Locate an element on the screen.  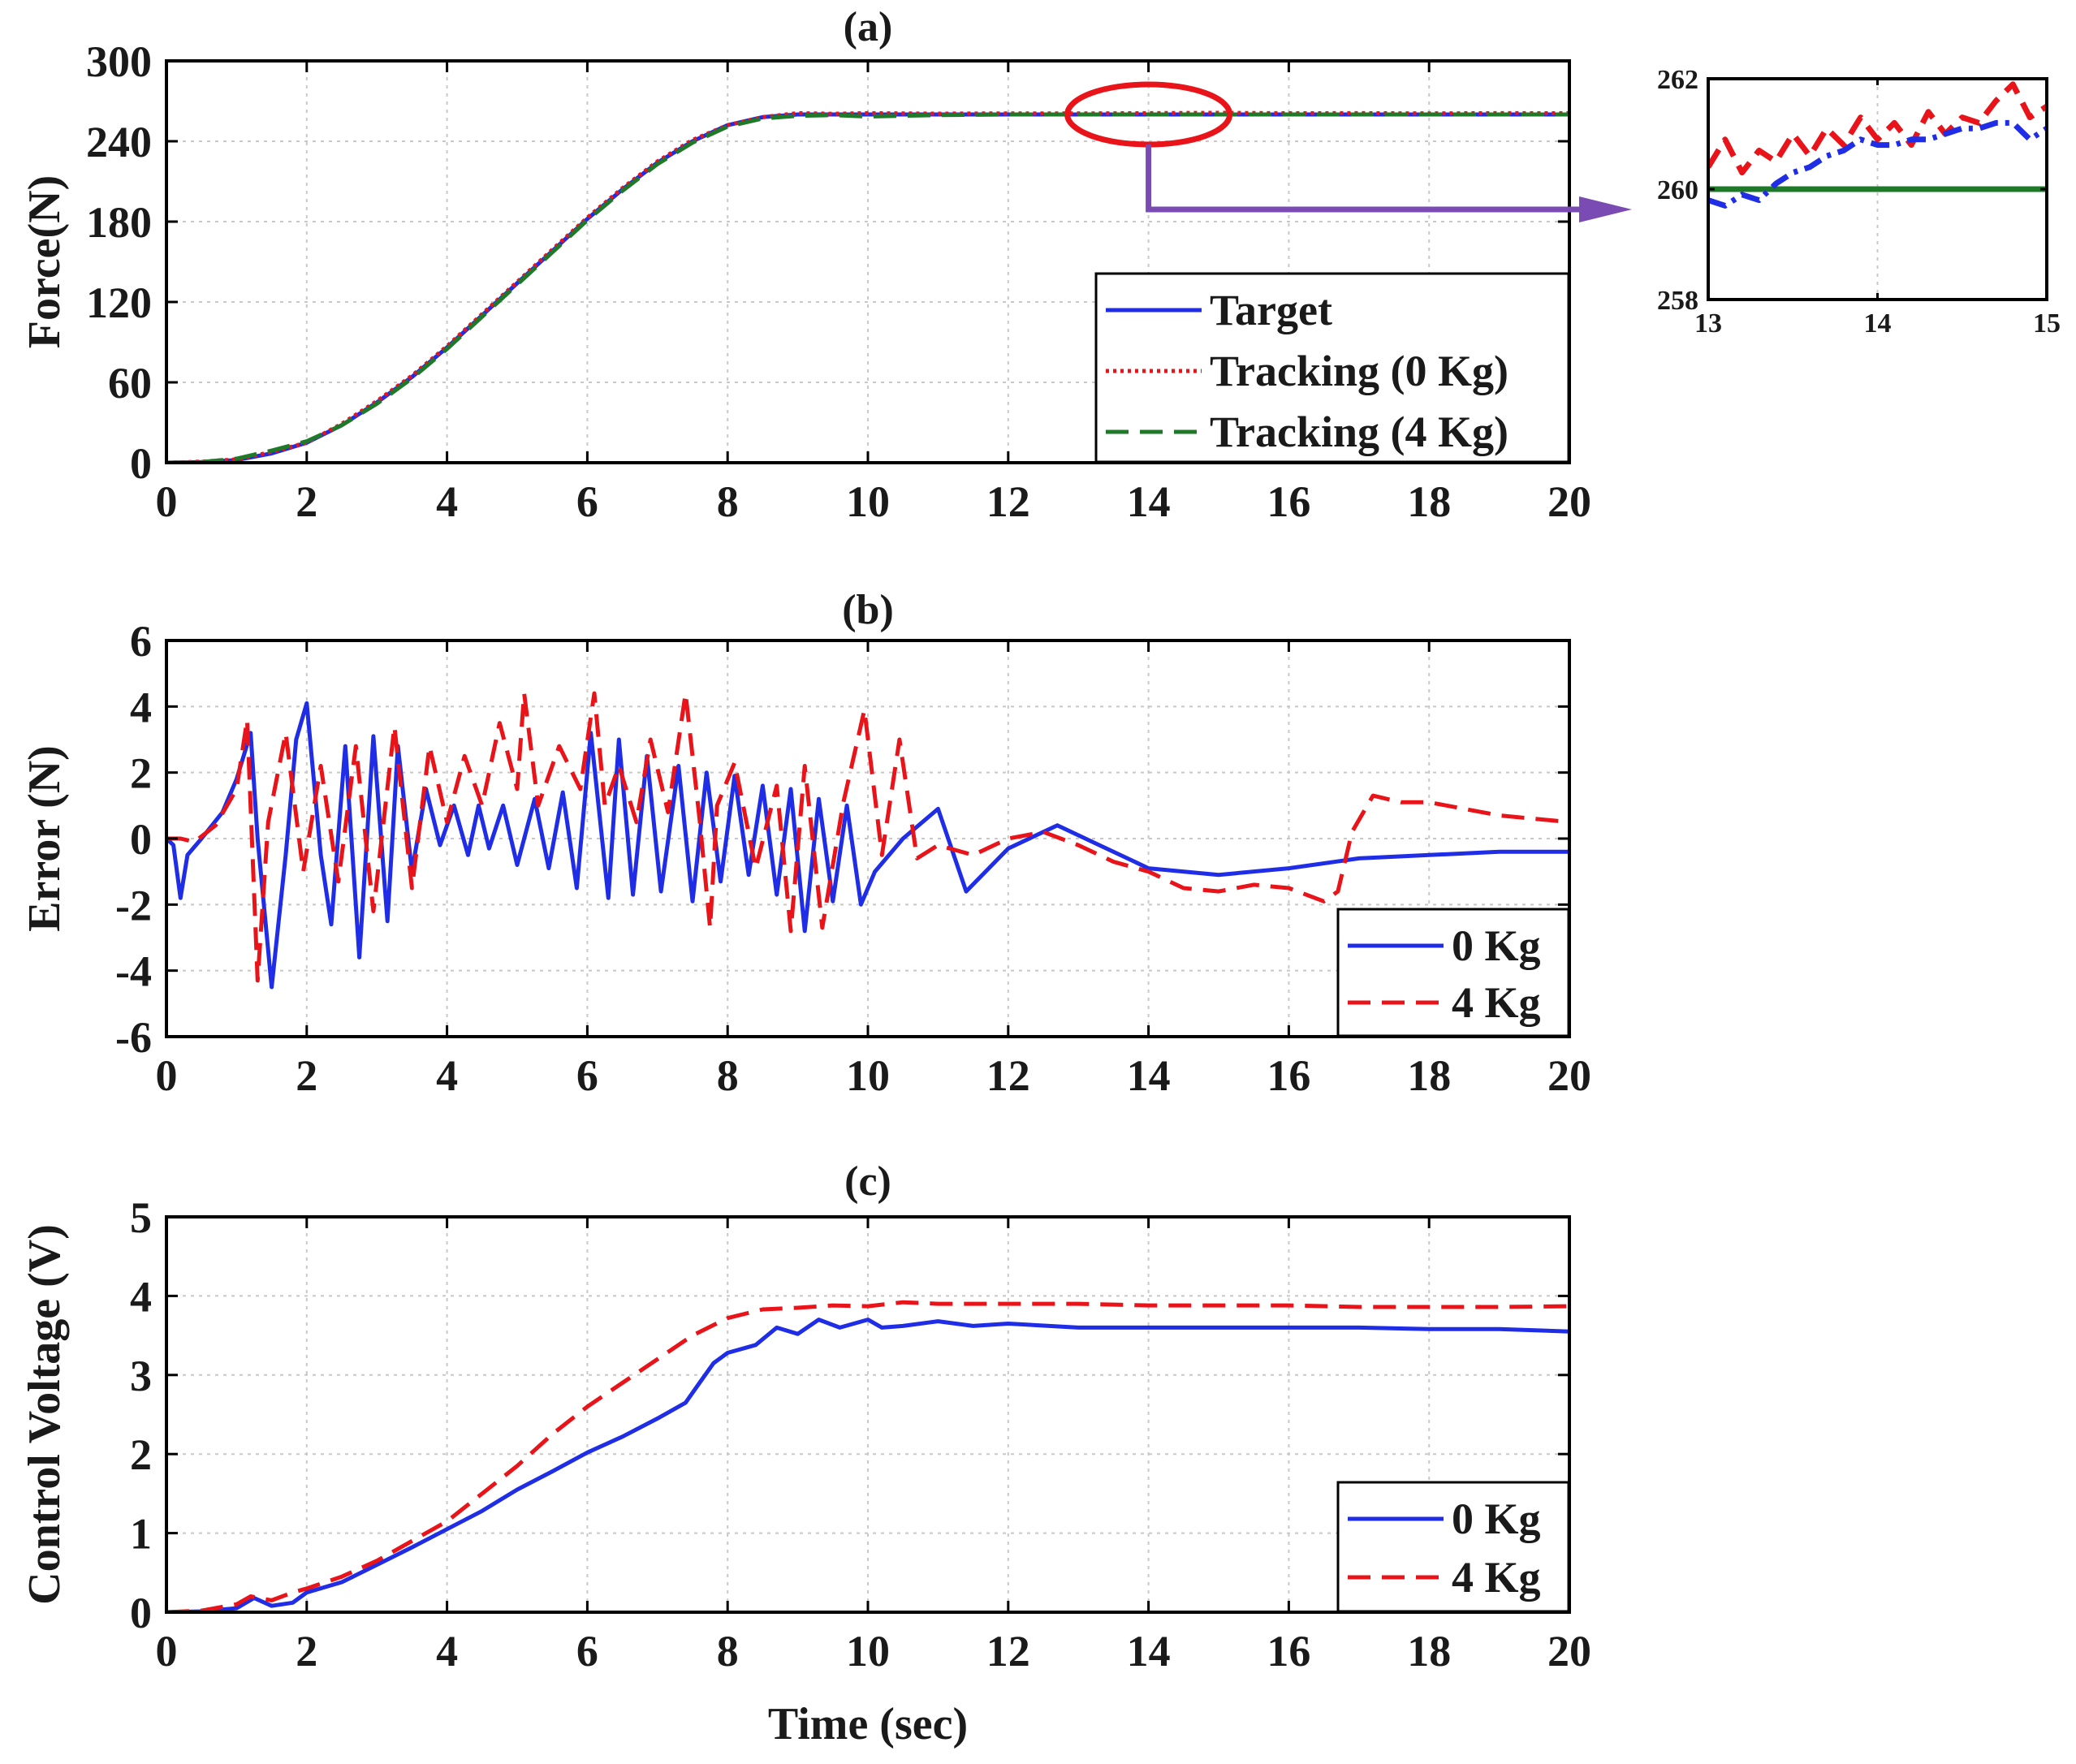
legend-label: Tracking (0 Kg) is located at coordinates (1359, 371).